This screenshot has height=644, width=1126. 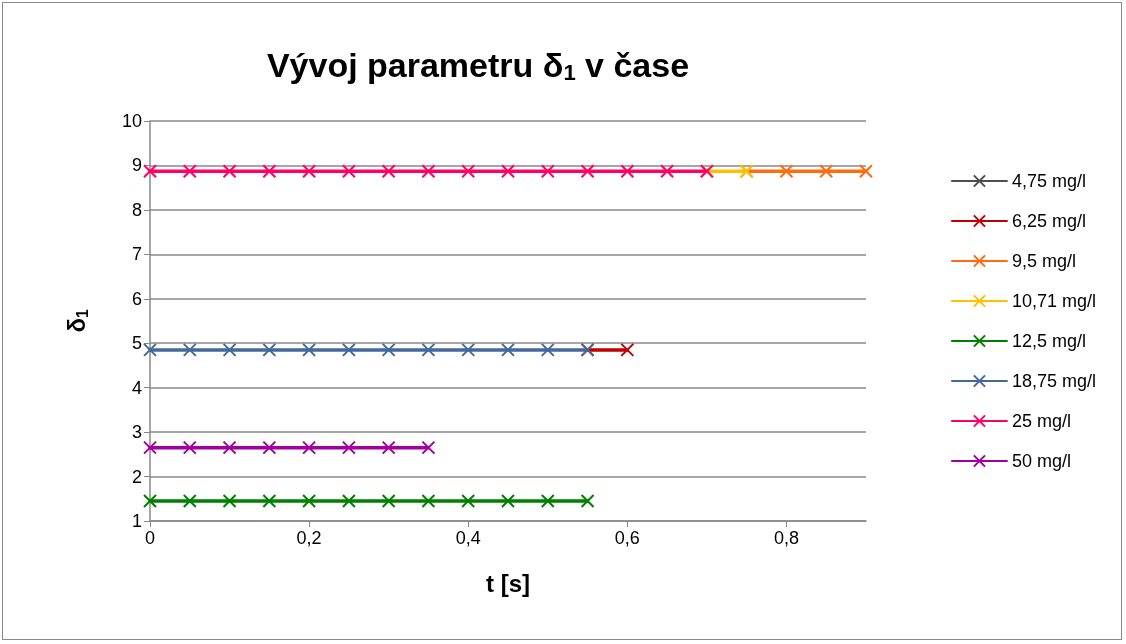 I want to click on y-tick-label: 6, so click(x=136, y=298).